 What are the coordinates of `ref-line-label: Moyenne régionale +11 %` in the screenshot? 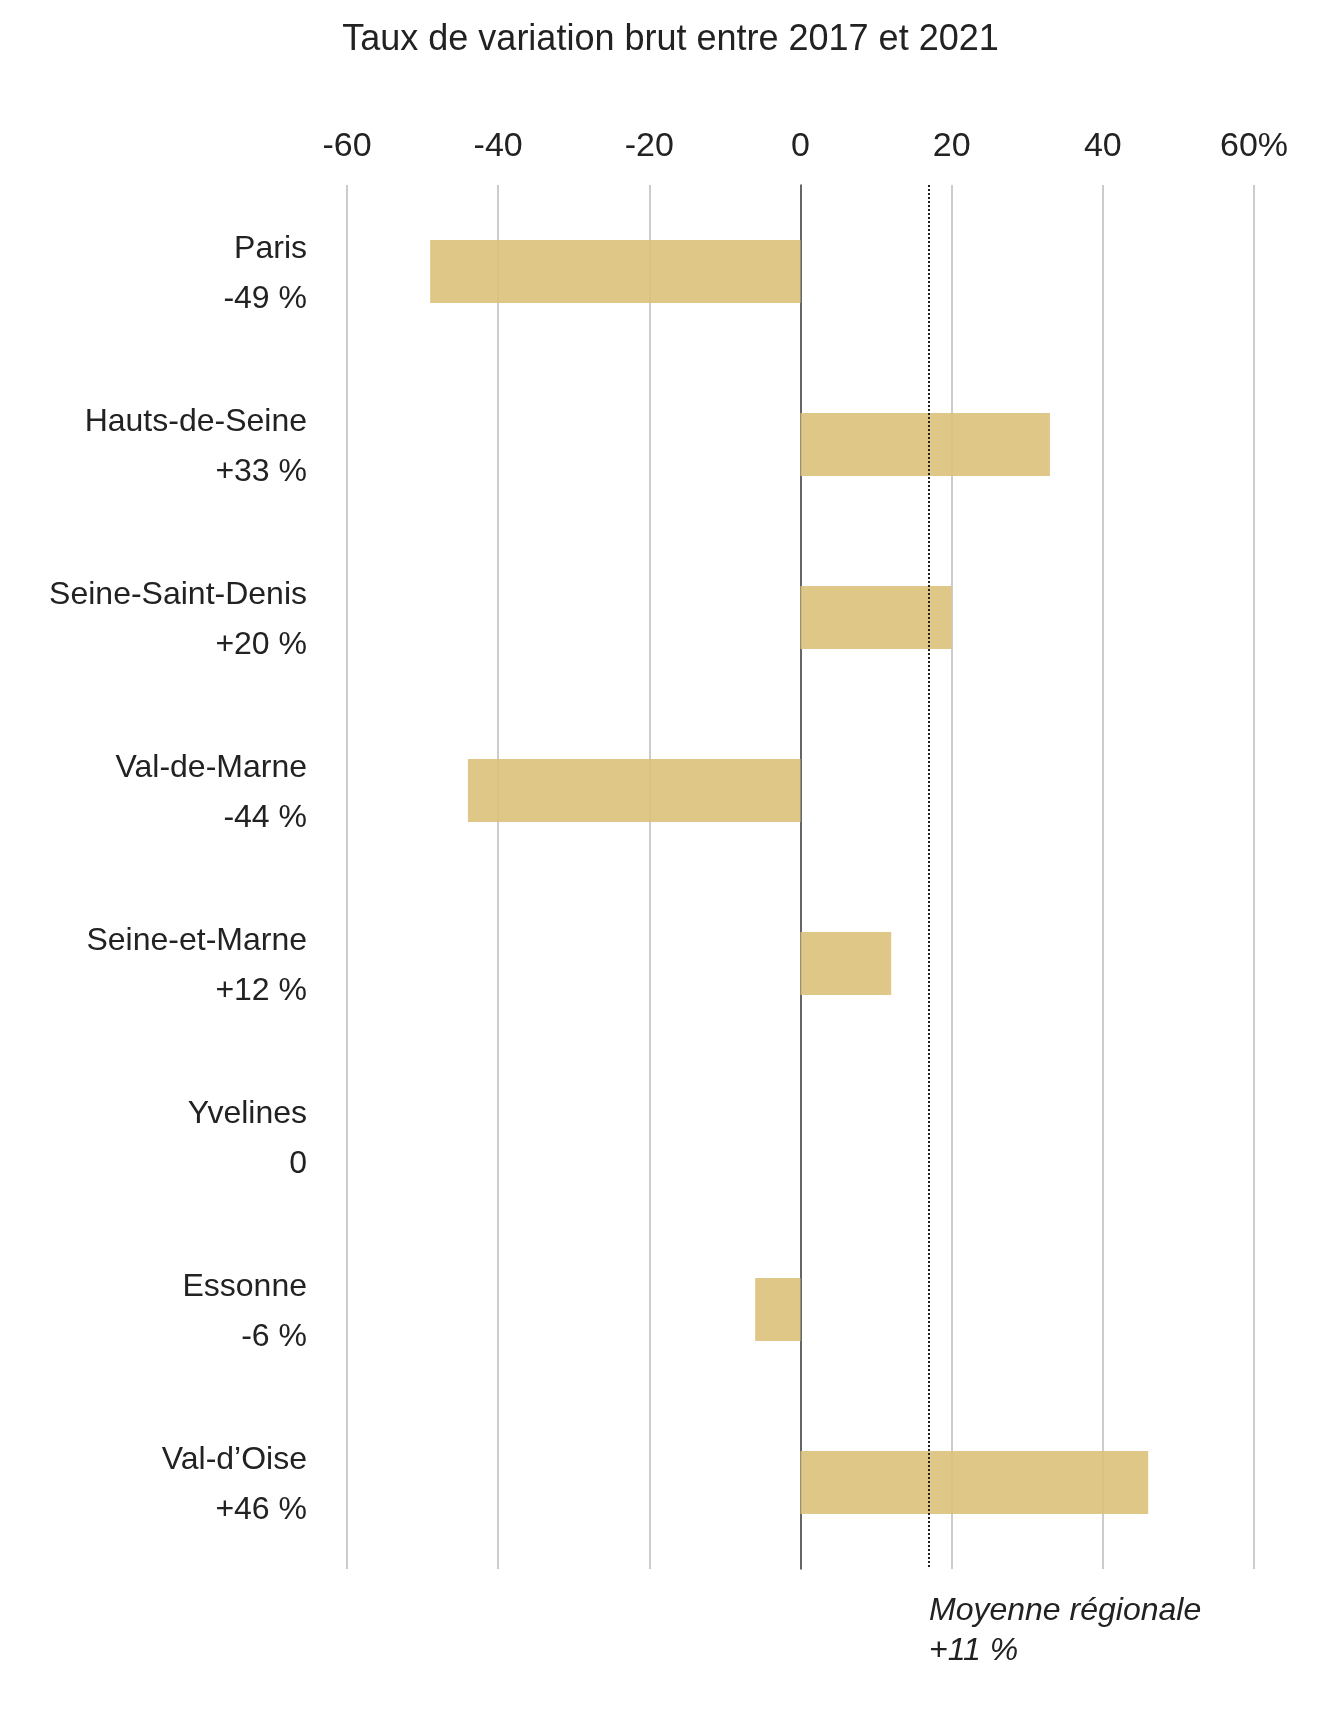 It's located at (1065, 1629).